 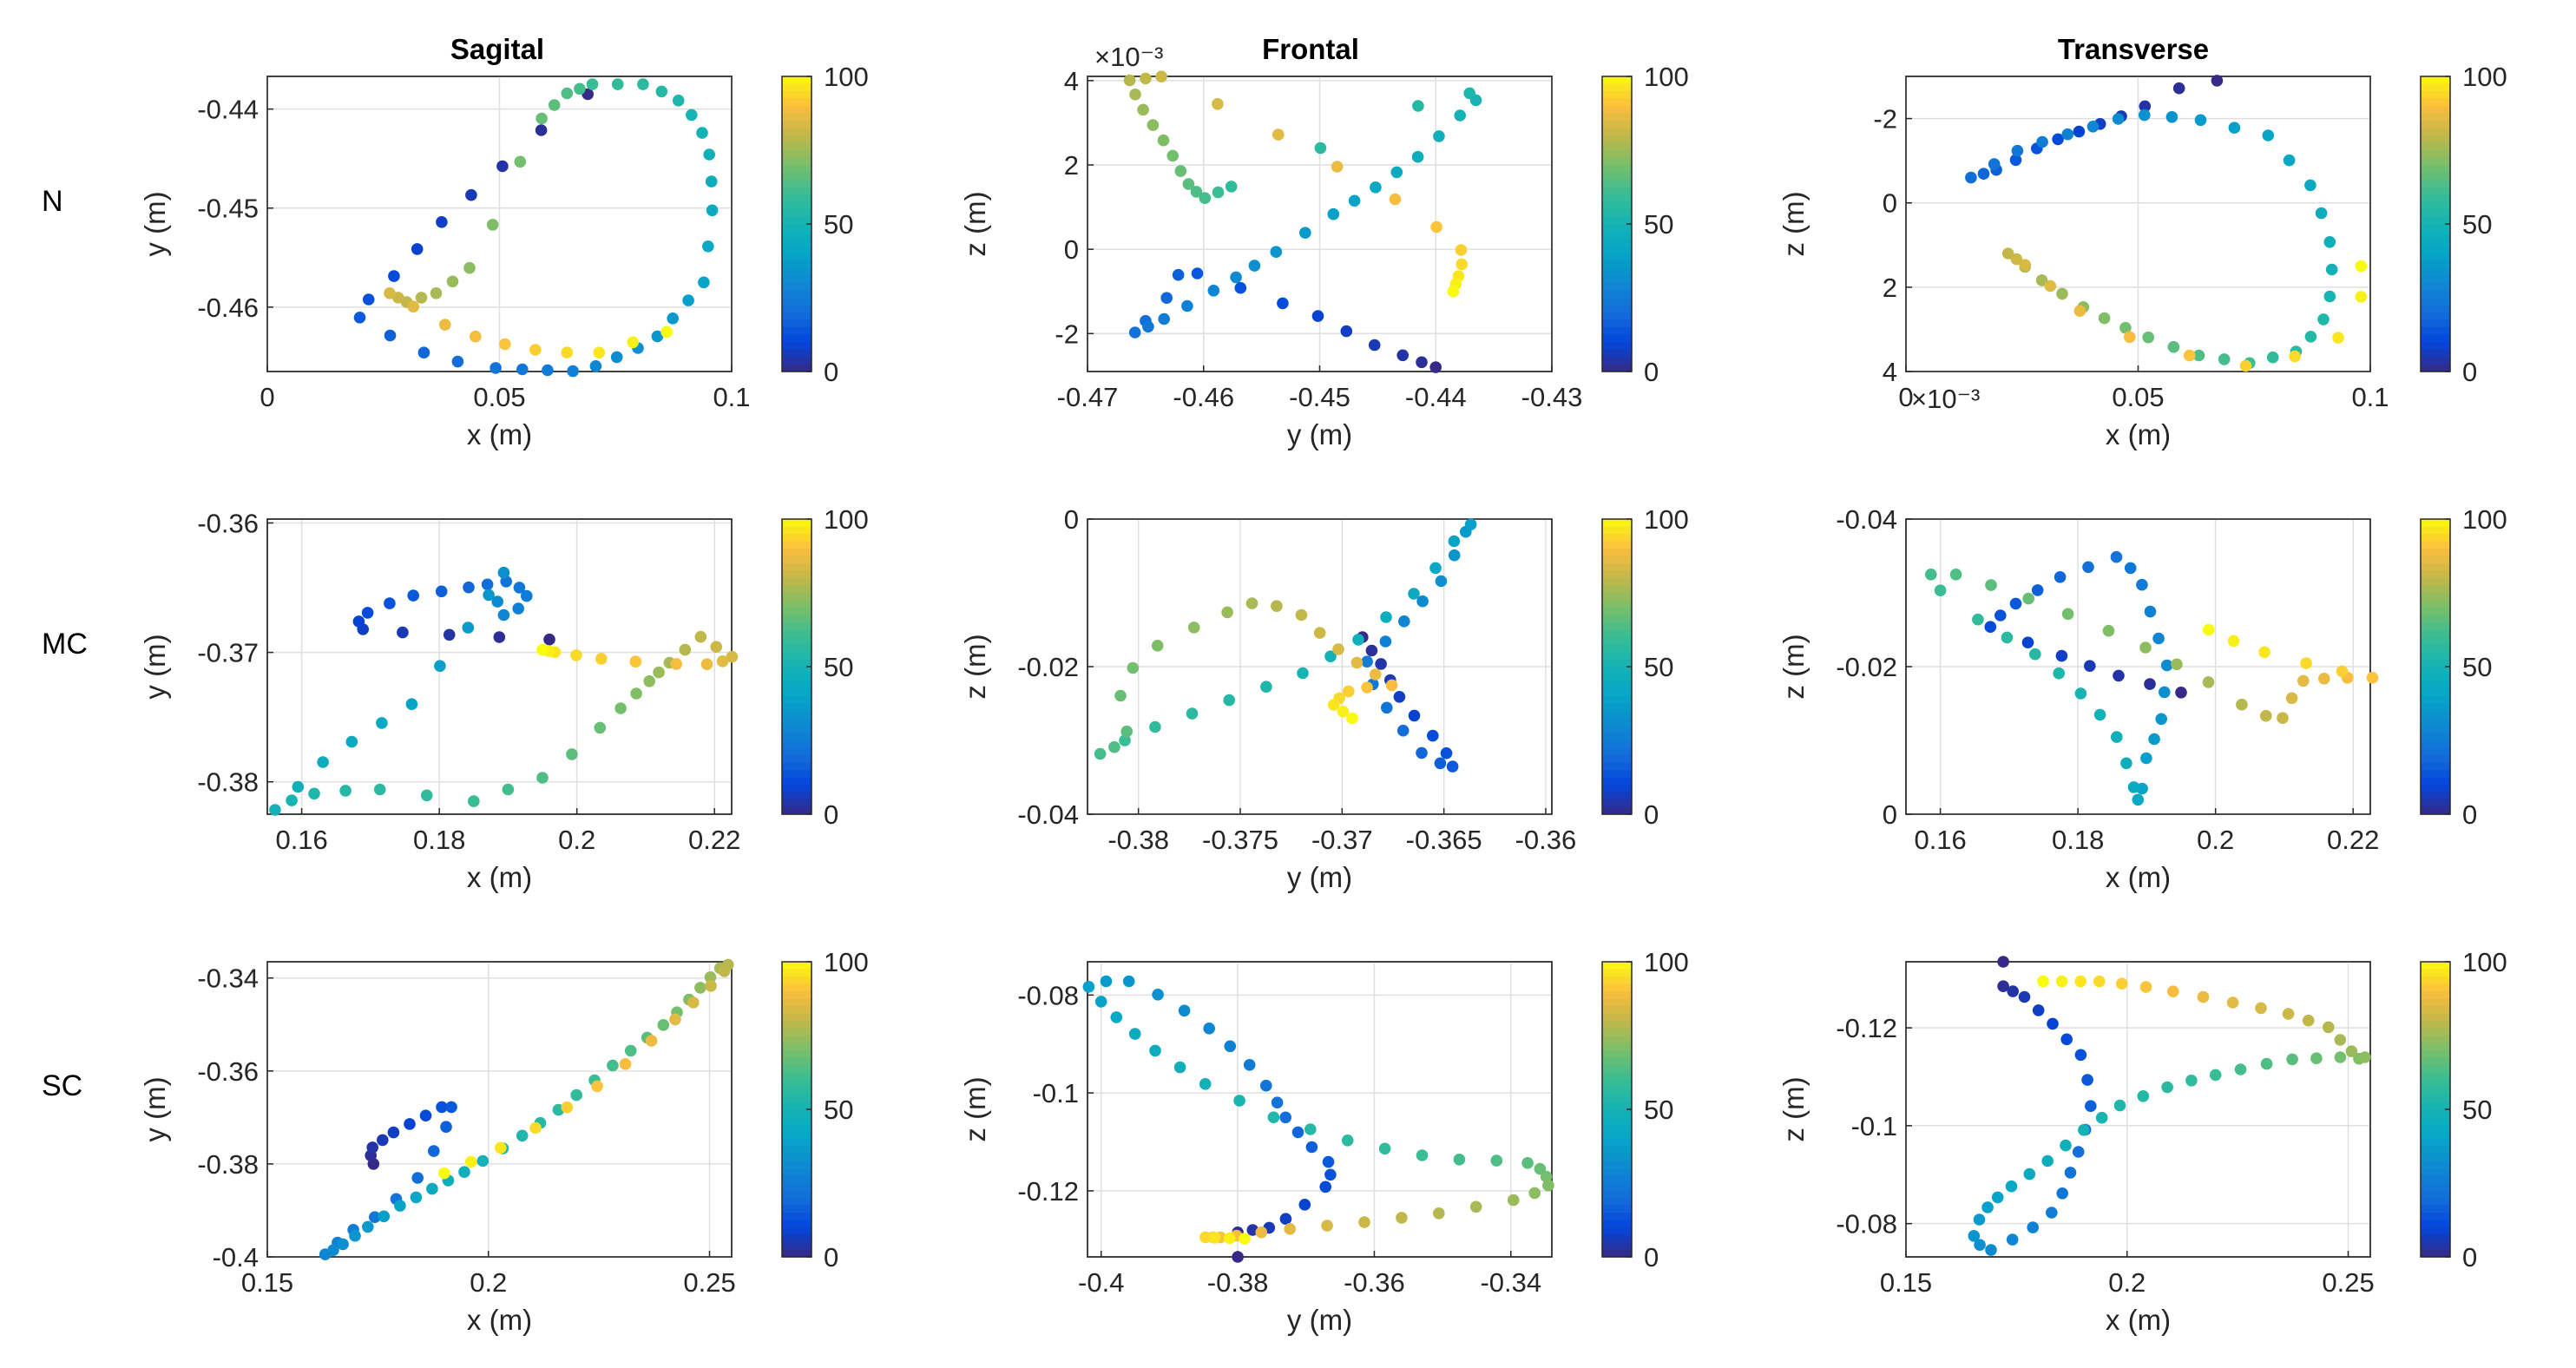 I want to click on row-label-sc: SC, so click(x=62, y=1085).